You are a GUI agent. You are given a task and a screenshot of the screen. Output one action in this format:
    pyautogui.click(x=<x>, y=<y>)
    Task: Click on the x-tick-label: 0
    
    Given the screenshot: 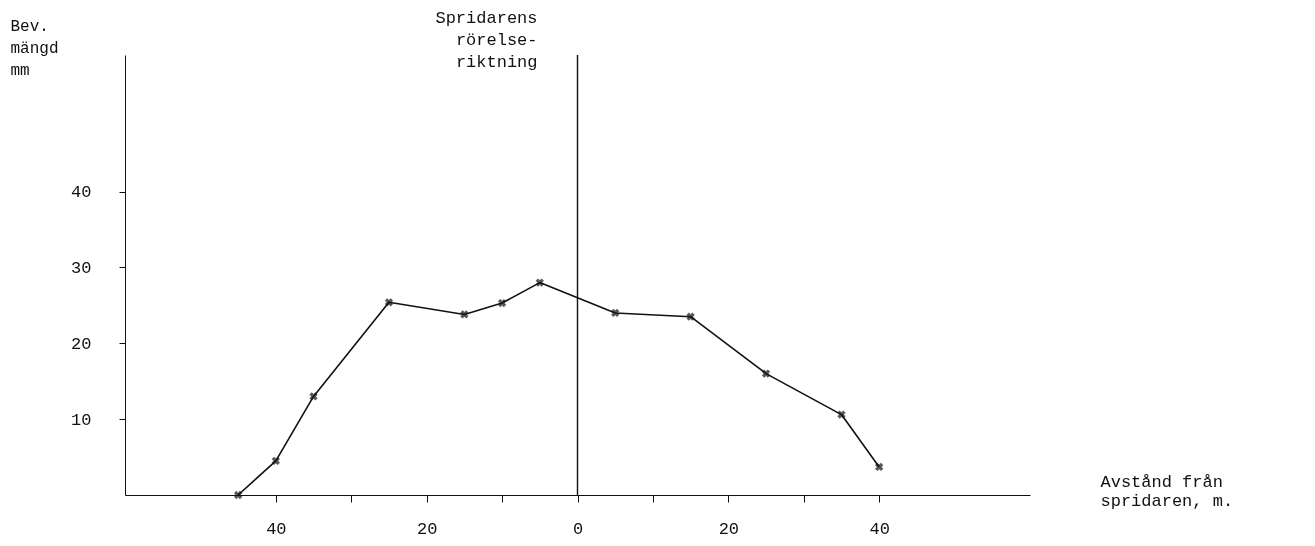 What is the action you would take?
    pyautogui.click(x=578, y=529)
    